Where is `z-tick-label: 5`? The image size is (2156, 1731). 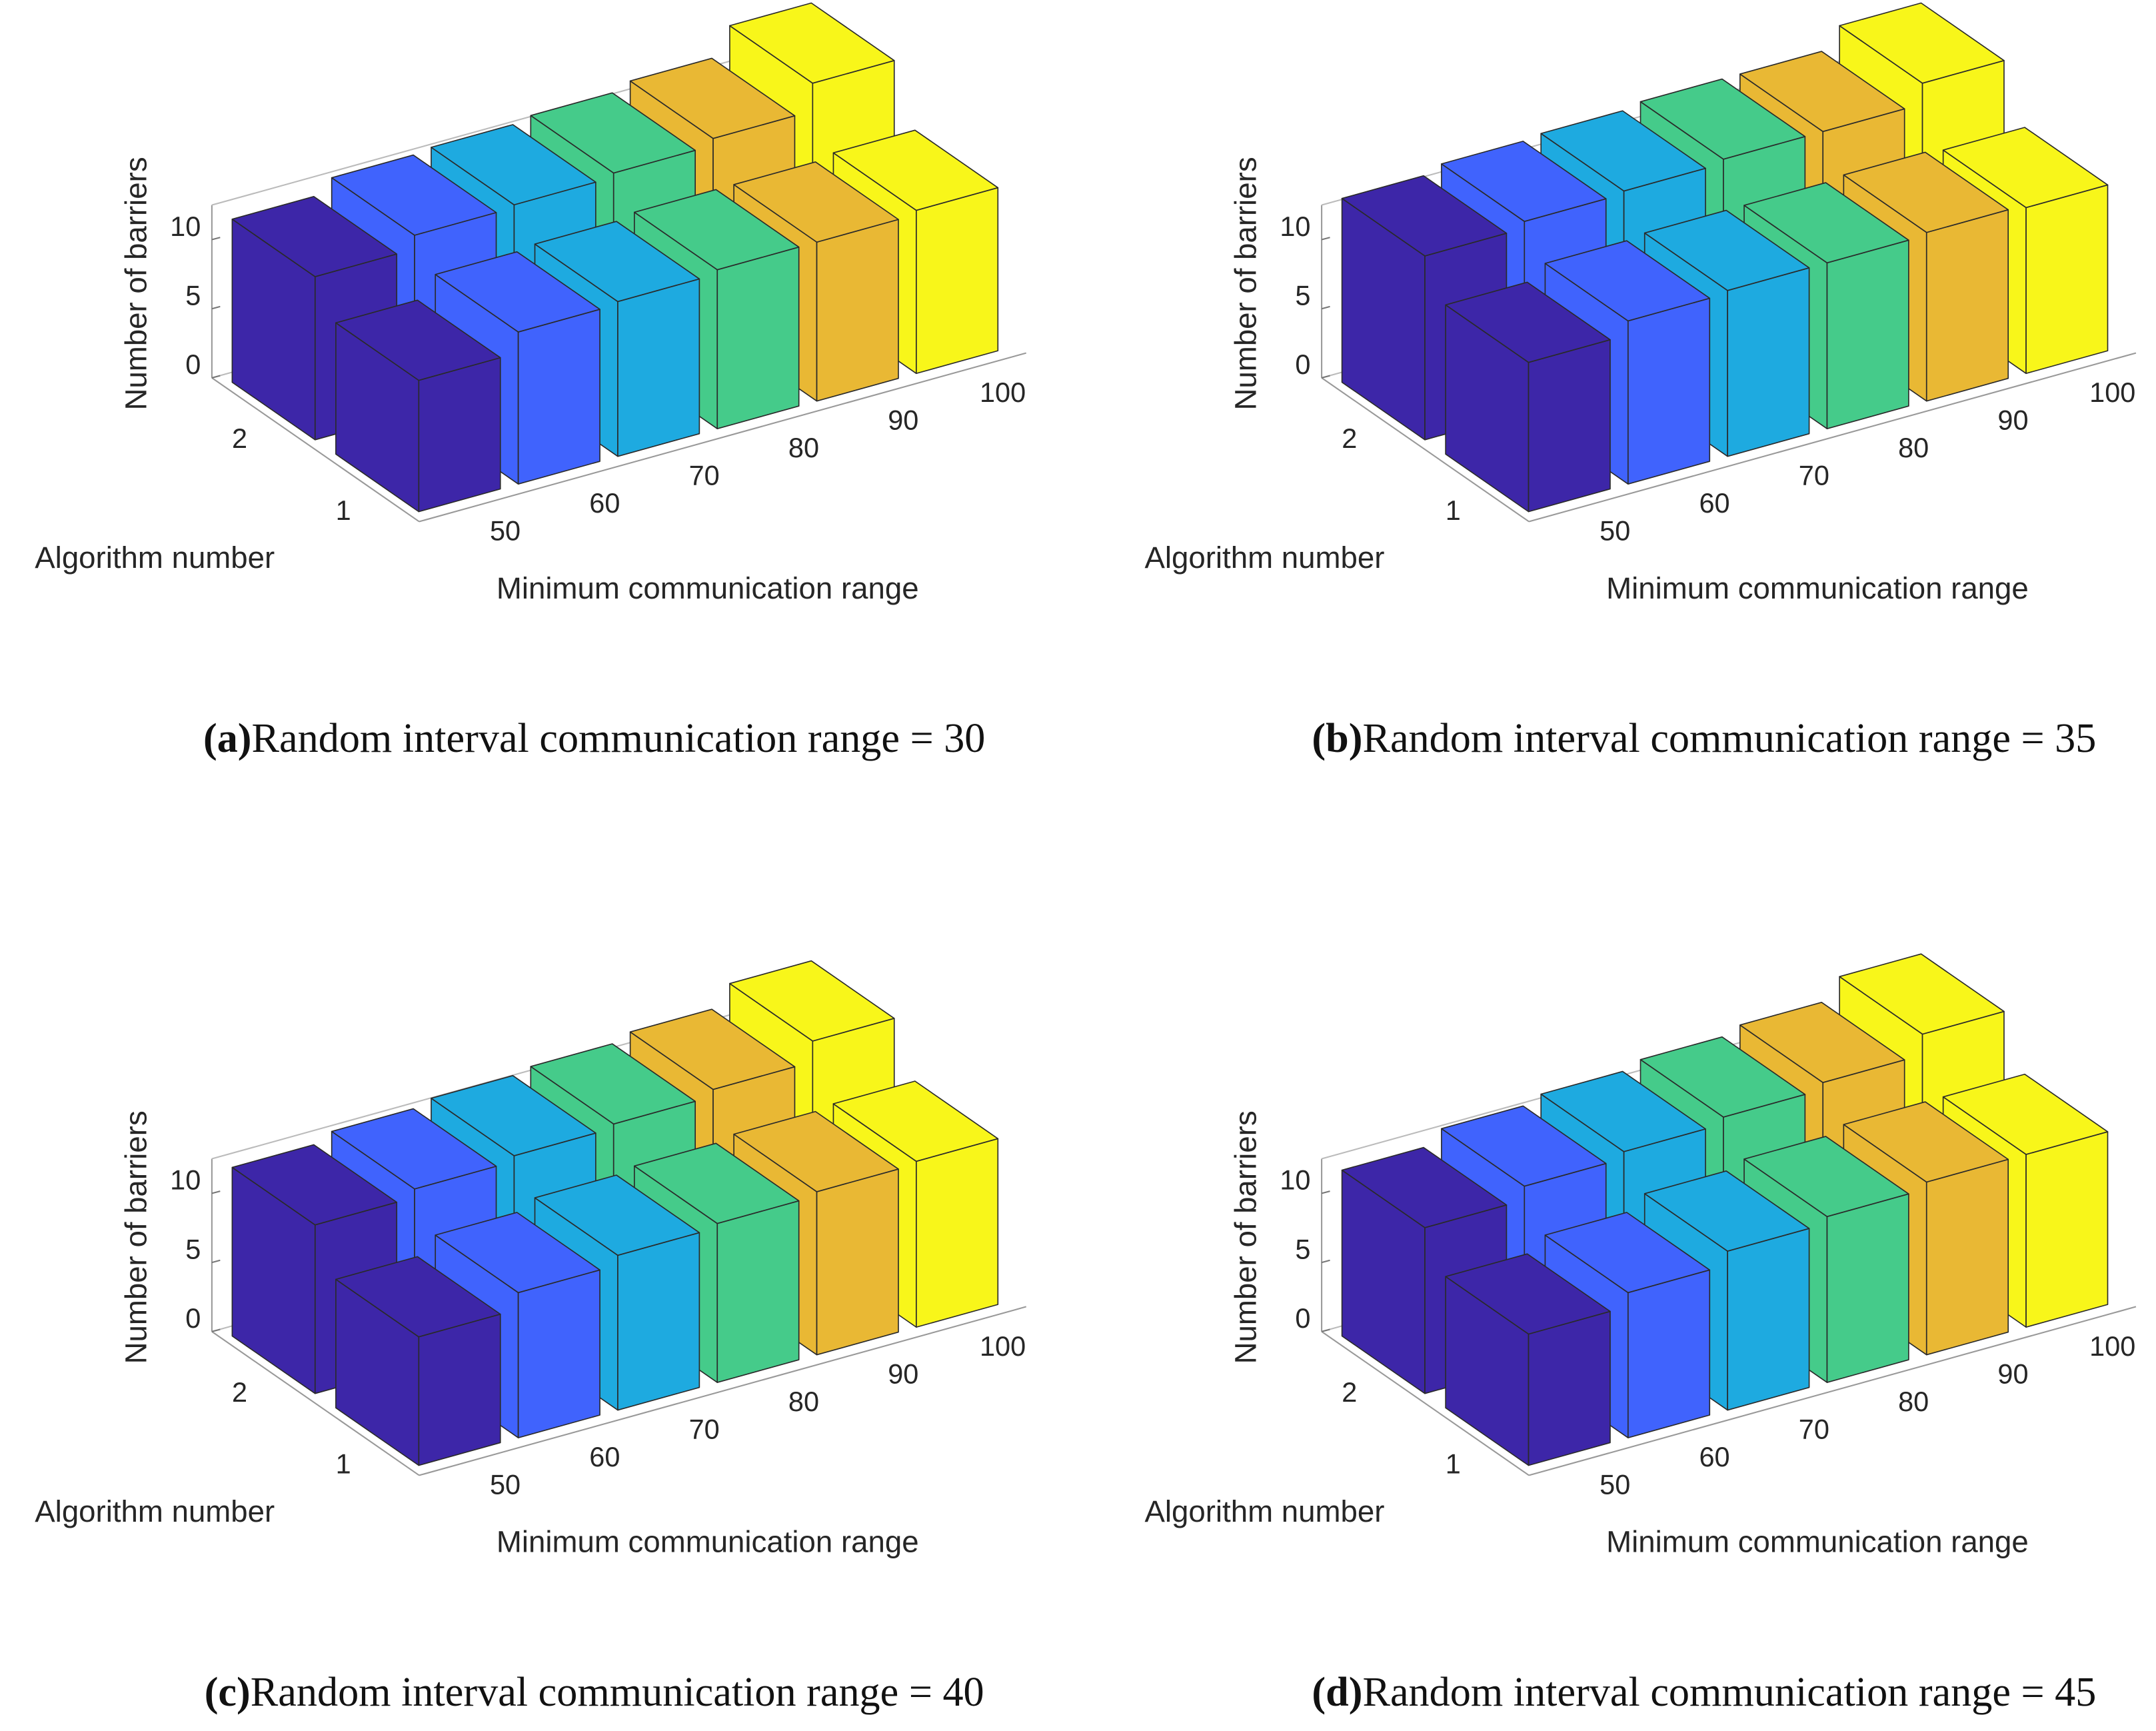
z-tick-label: 5 is located at coordinates (193, 295).